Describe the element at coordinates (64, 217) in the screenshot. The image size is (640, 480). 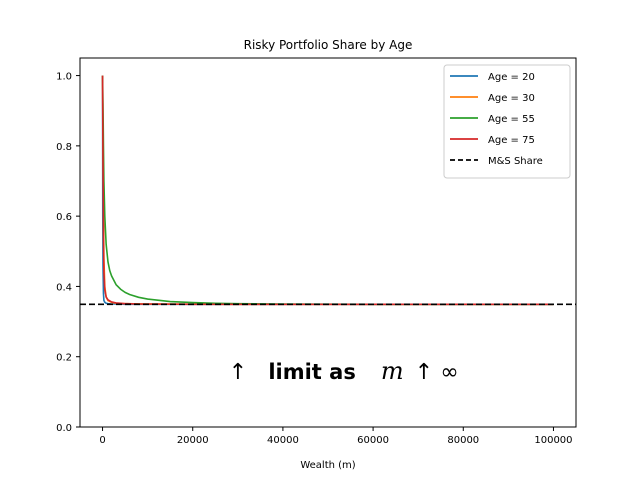
I see `y-tick-label-3: 0.6` at that location.